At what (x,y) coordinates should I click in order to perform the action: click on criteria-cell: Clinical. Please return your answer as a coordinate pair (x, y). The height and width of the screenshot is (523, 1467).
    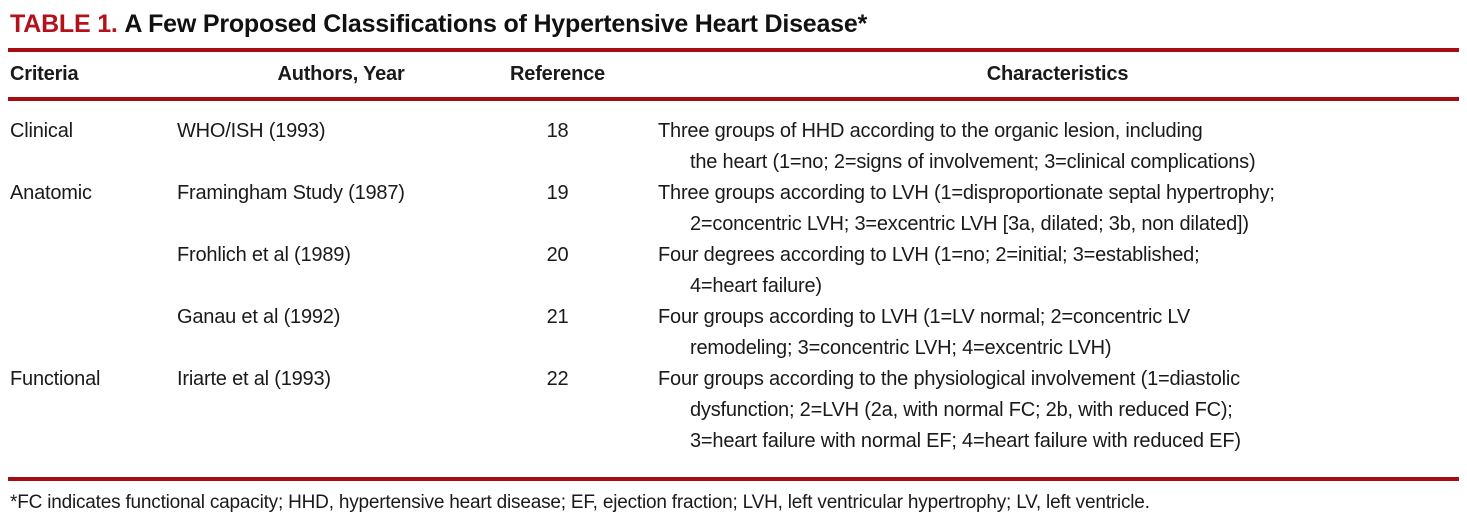
    Looking at the image, I should click on (41, 131).